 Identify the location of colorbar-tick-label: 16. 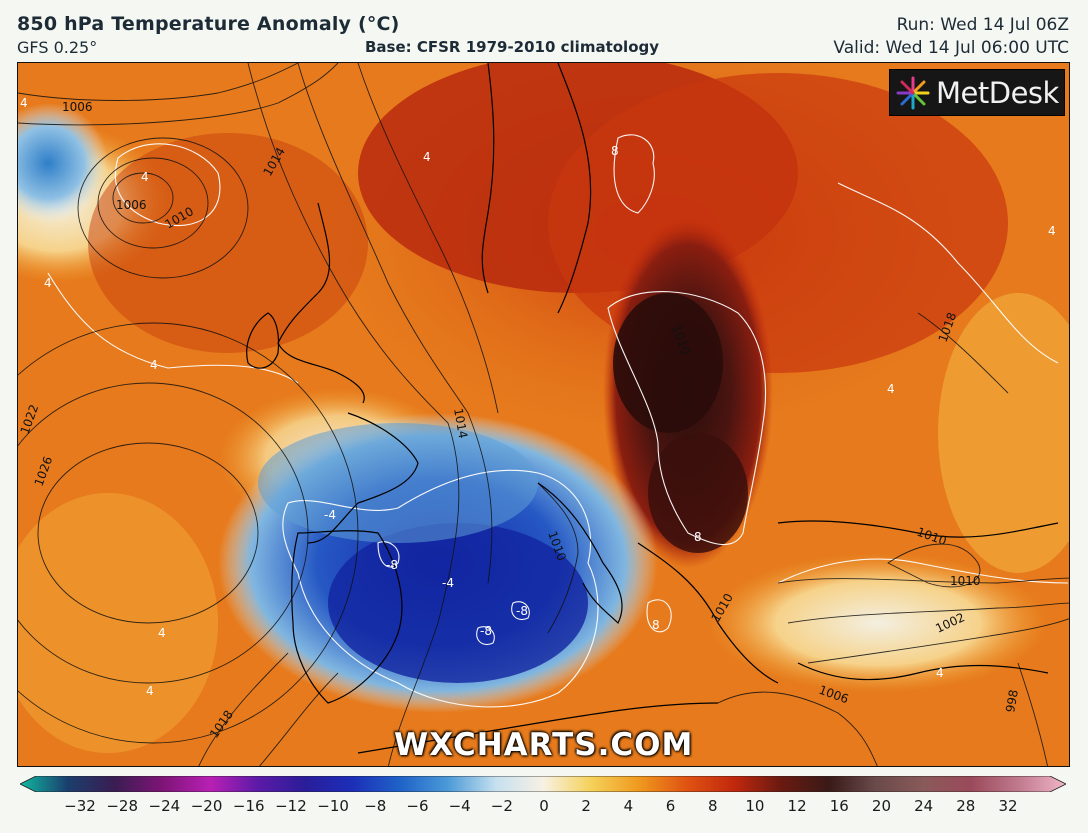
(839, 806).